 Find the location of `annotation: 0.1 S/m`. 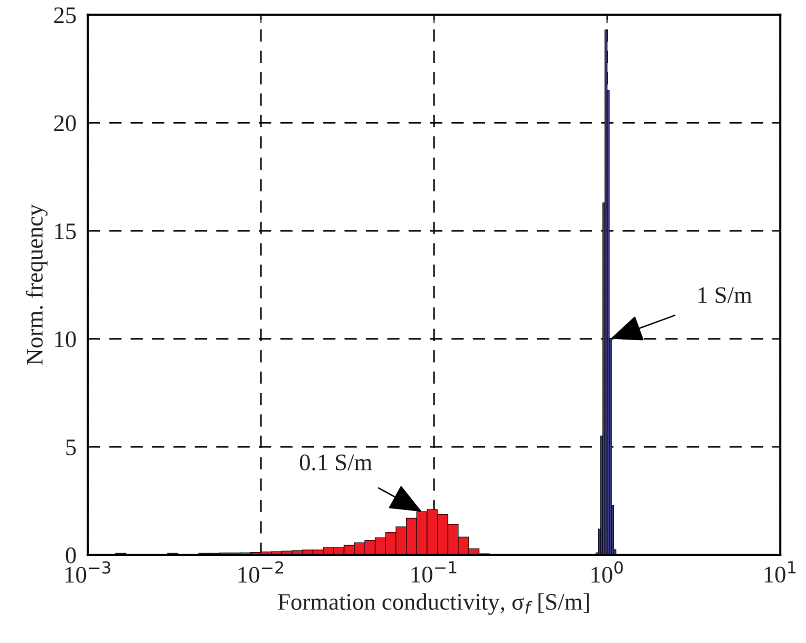

annotation: 0.1 S/m is located at coordinates (336, 462).